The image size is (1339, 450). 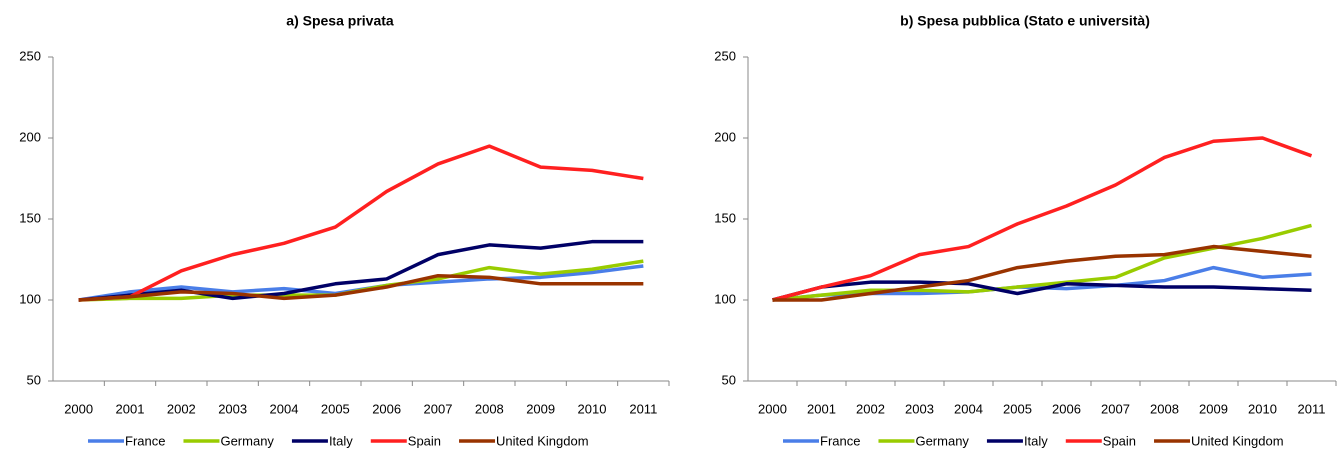 I want to click on chart-title: a) Spesa privata, so click(x=340, y=21).